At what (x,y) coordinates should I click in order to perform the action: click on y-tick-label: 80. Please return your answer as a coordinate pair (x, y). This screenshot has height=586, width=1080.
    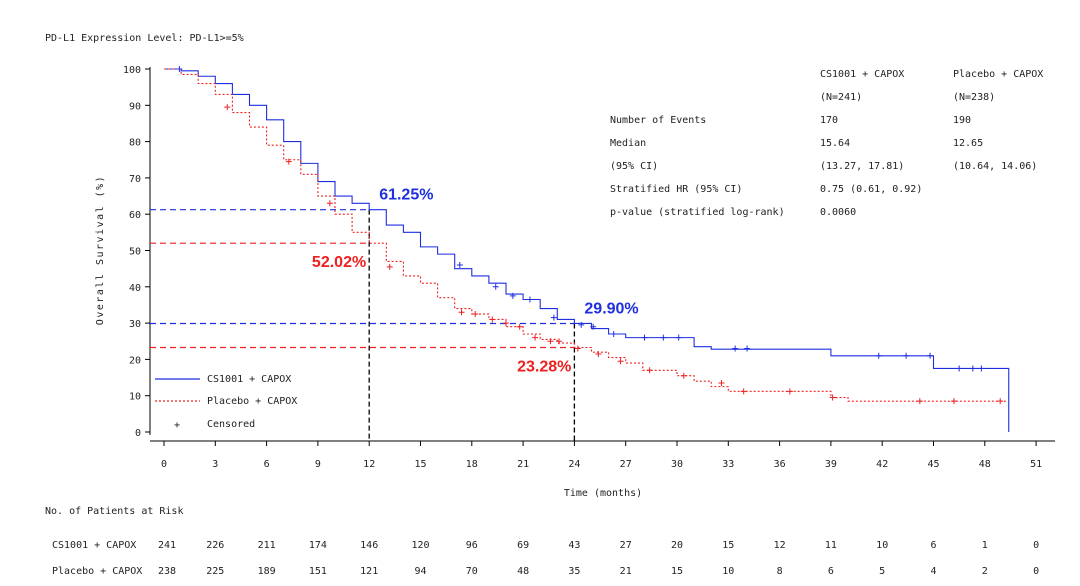
    Looking at the image, I should click on (135, 143).